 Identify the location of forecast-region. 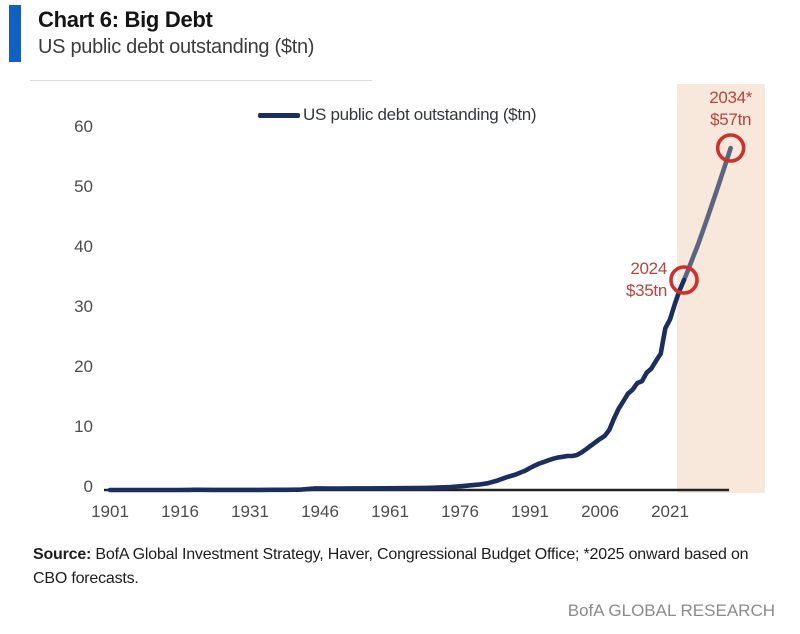
(721, 288).